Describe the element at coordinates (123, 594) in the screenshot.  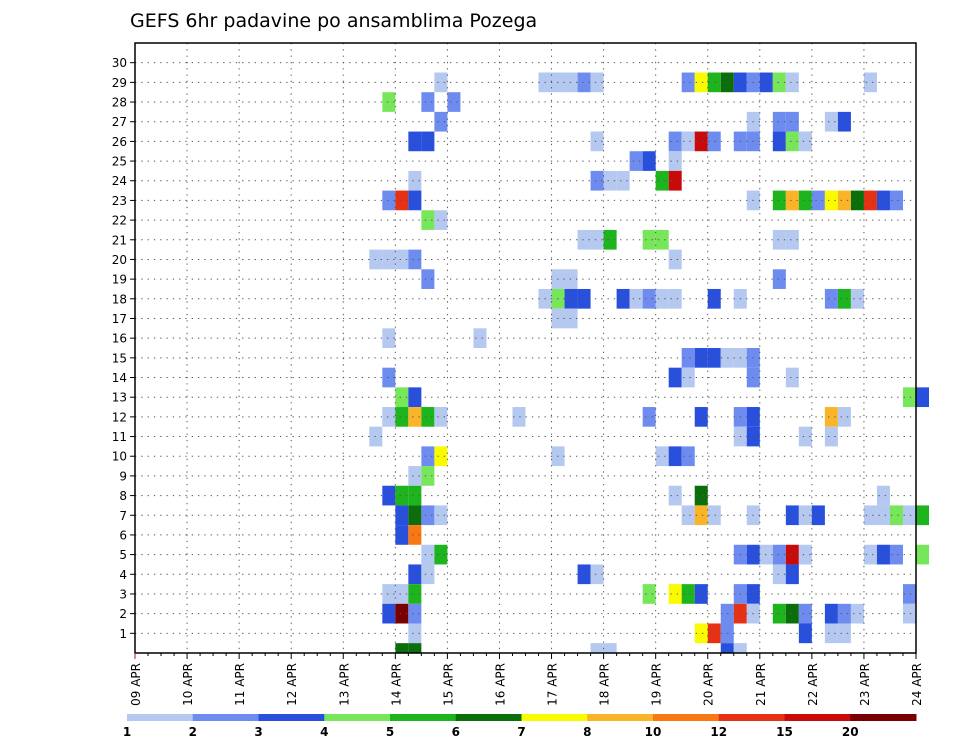
I see `y-tick-label: 3` at that location.